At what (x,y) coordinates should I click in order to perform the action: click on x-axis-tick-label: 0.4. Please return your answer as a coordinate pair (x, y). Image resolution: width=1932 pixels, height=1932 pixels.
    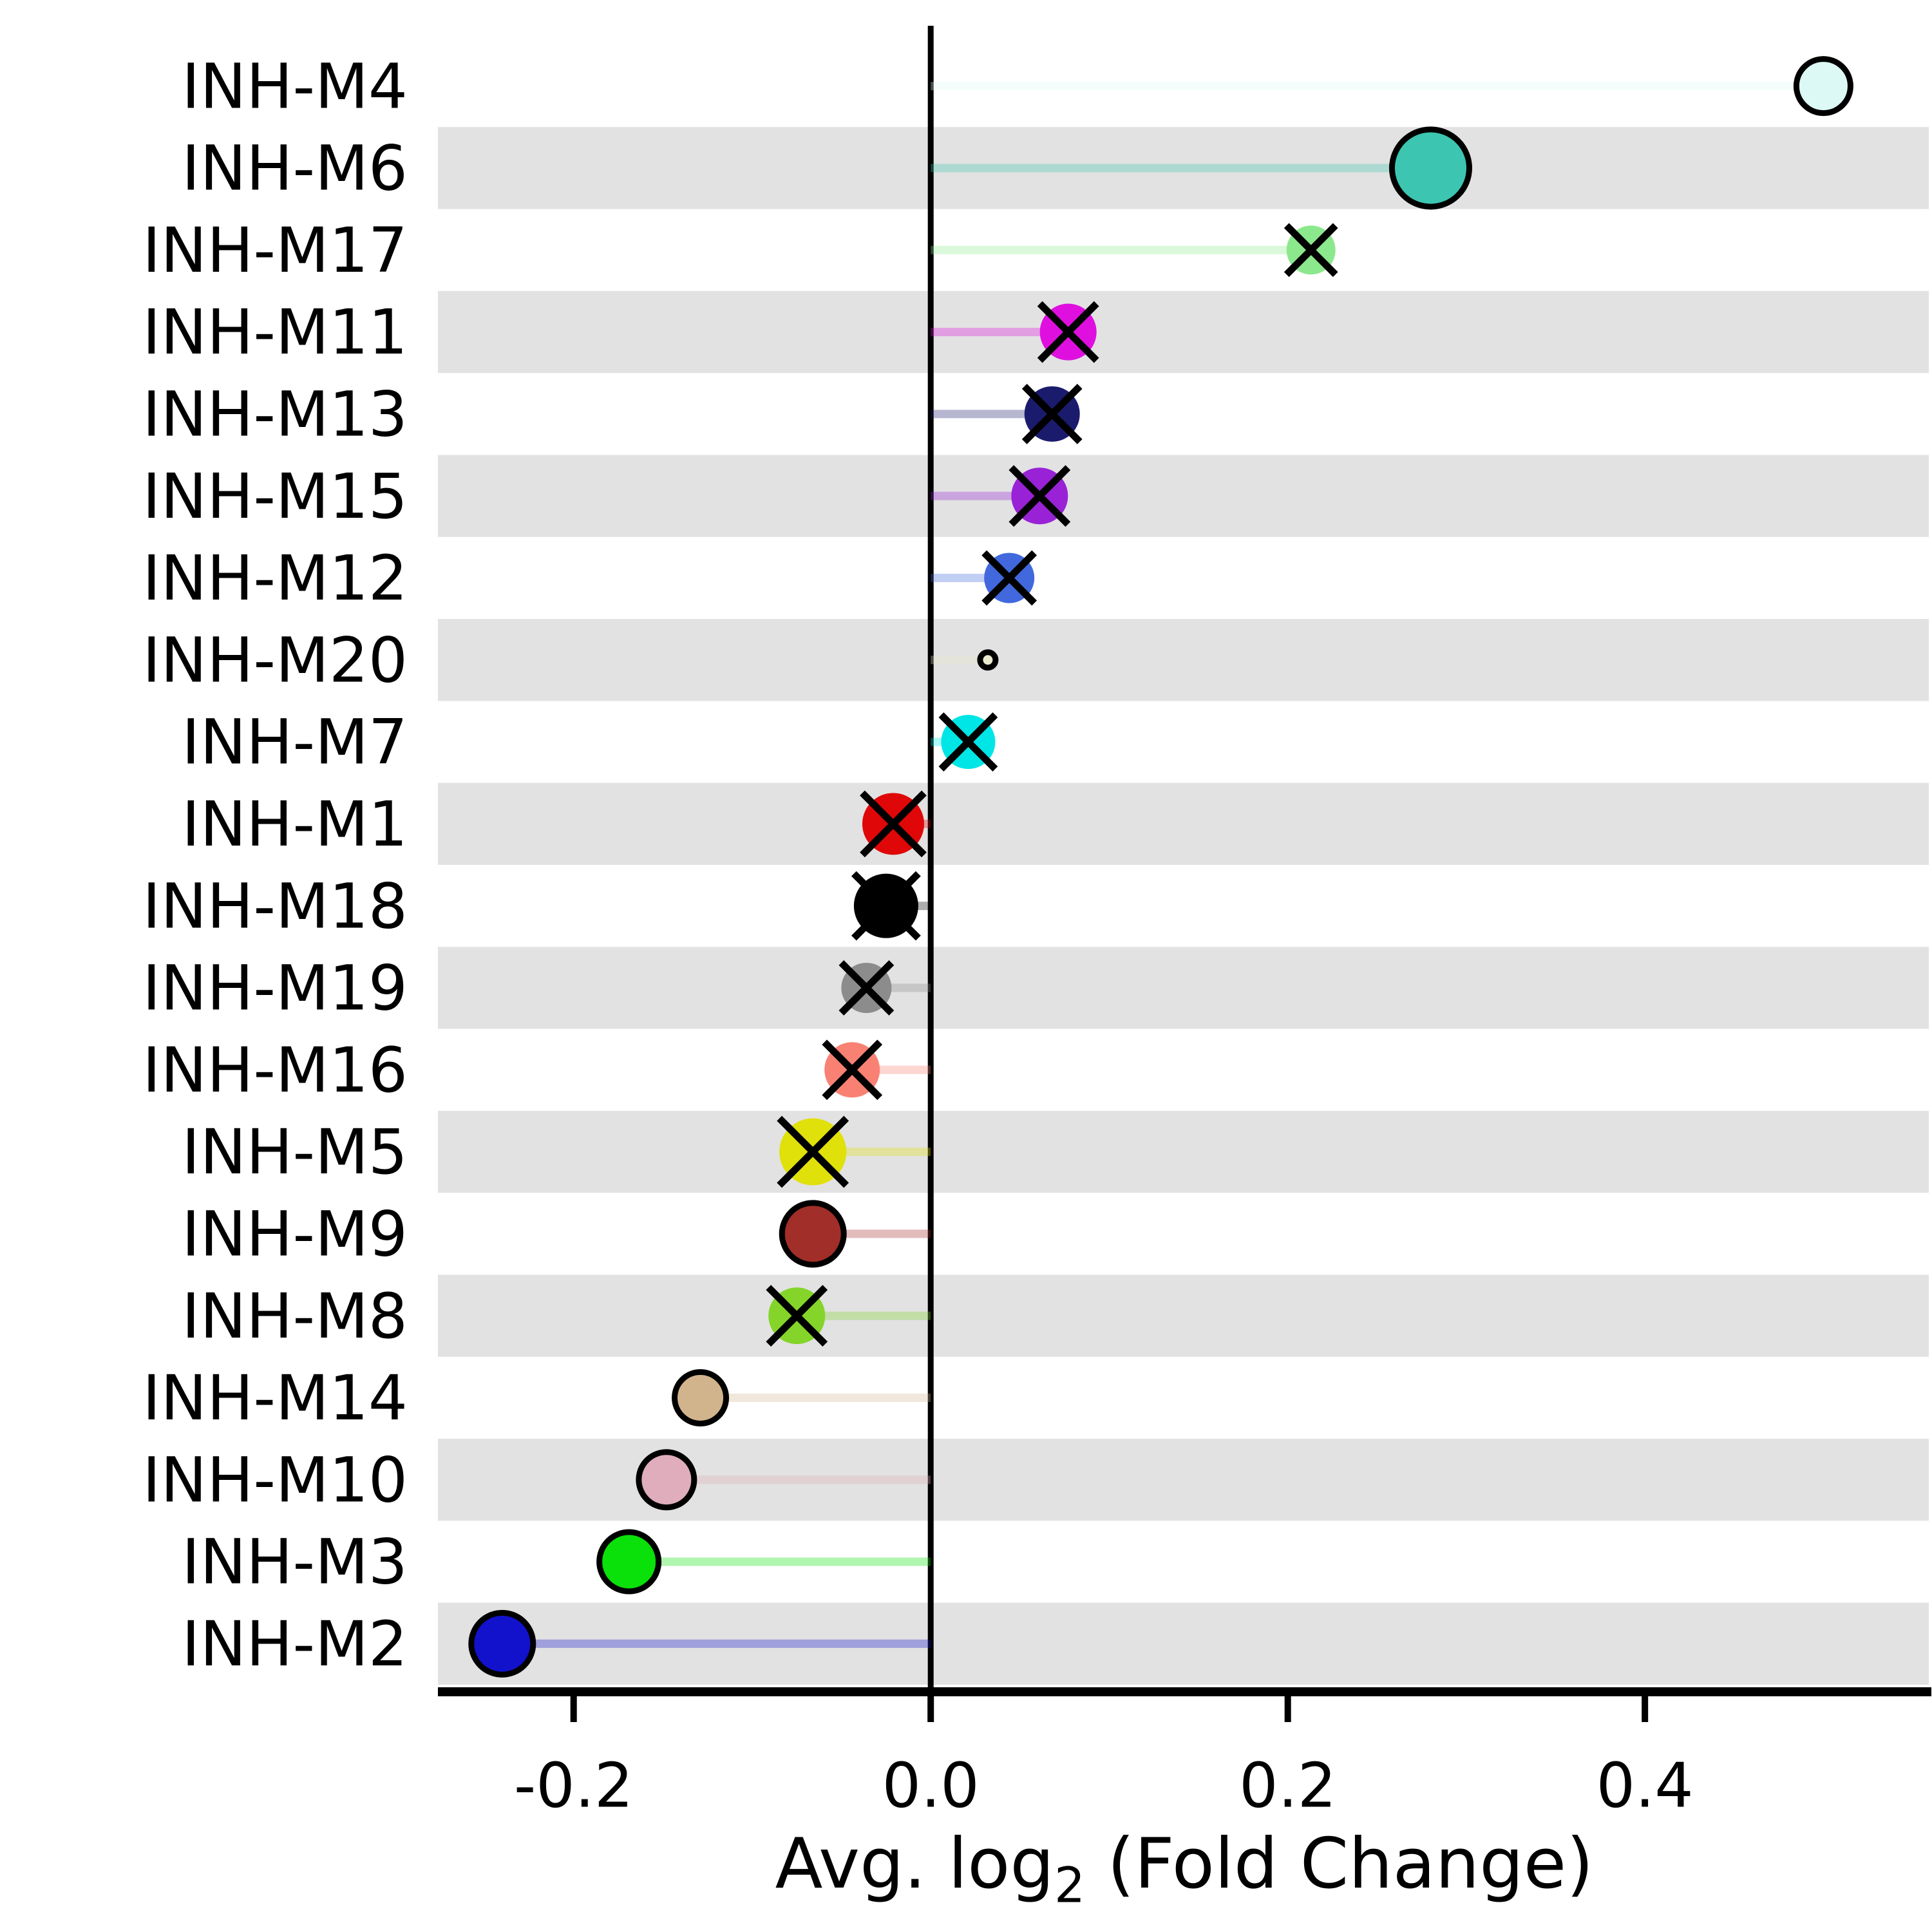
    Looking at the image, I should click on (1645, 1785).